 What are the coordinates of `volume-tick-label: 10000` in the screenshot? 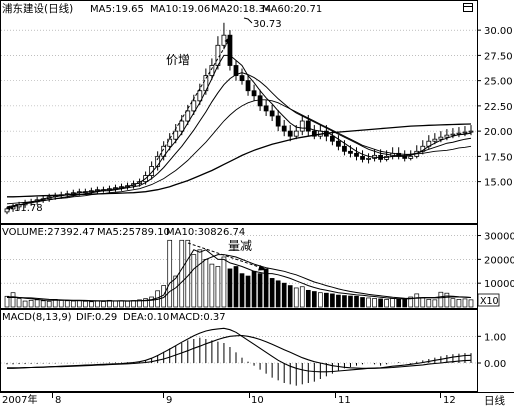 It's located at (499, 284).